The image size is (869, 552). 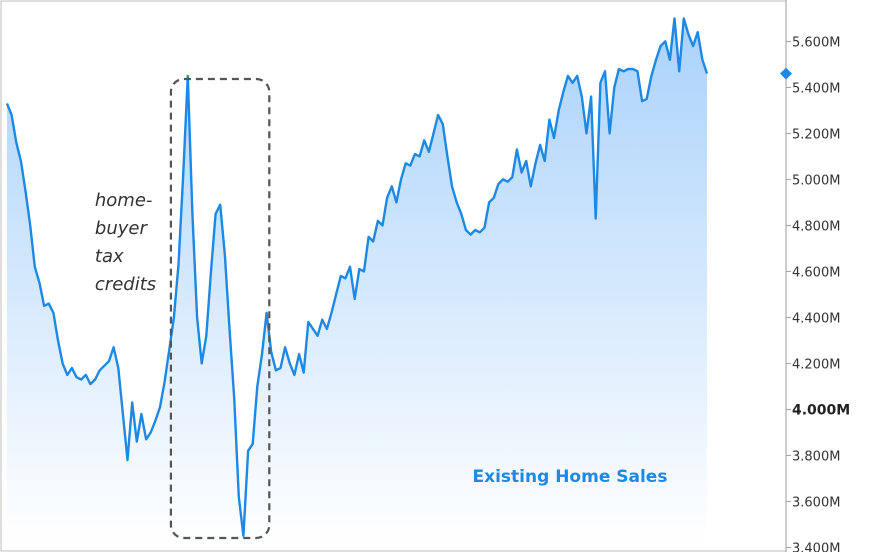 I want to click on y-tick-label: 5.600M, so click(x=816, y=42).